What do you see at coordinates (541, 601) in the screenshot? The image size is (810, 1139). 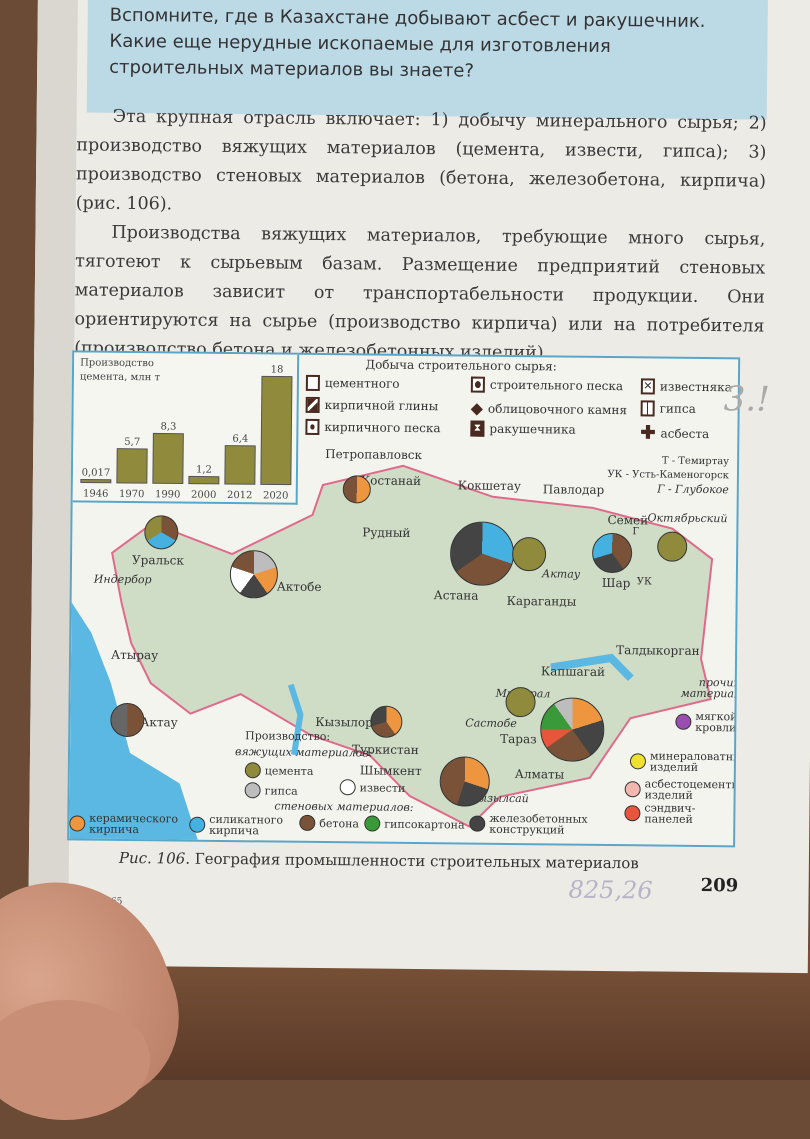 I see `city-label: Караганды` at bounding box center [541, 601].